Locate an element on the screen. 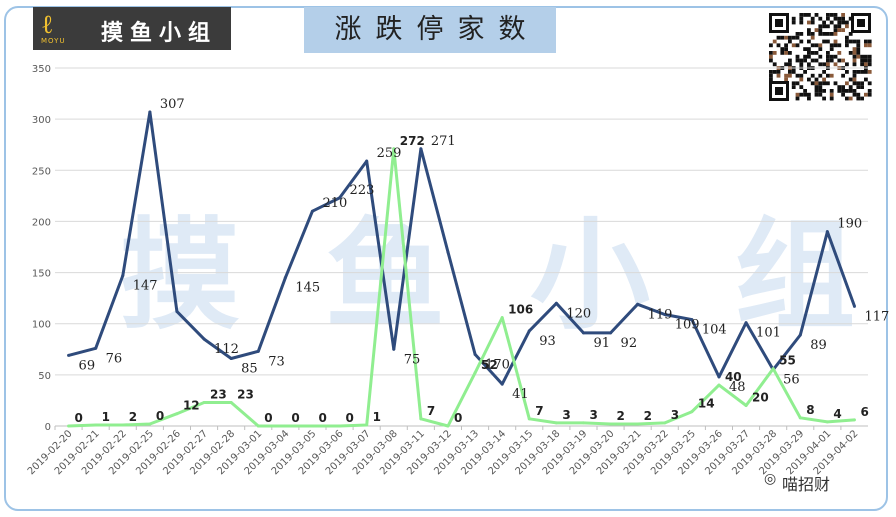  data-label: 69 is located at coordinates (87, 365).